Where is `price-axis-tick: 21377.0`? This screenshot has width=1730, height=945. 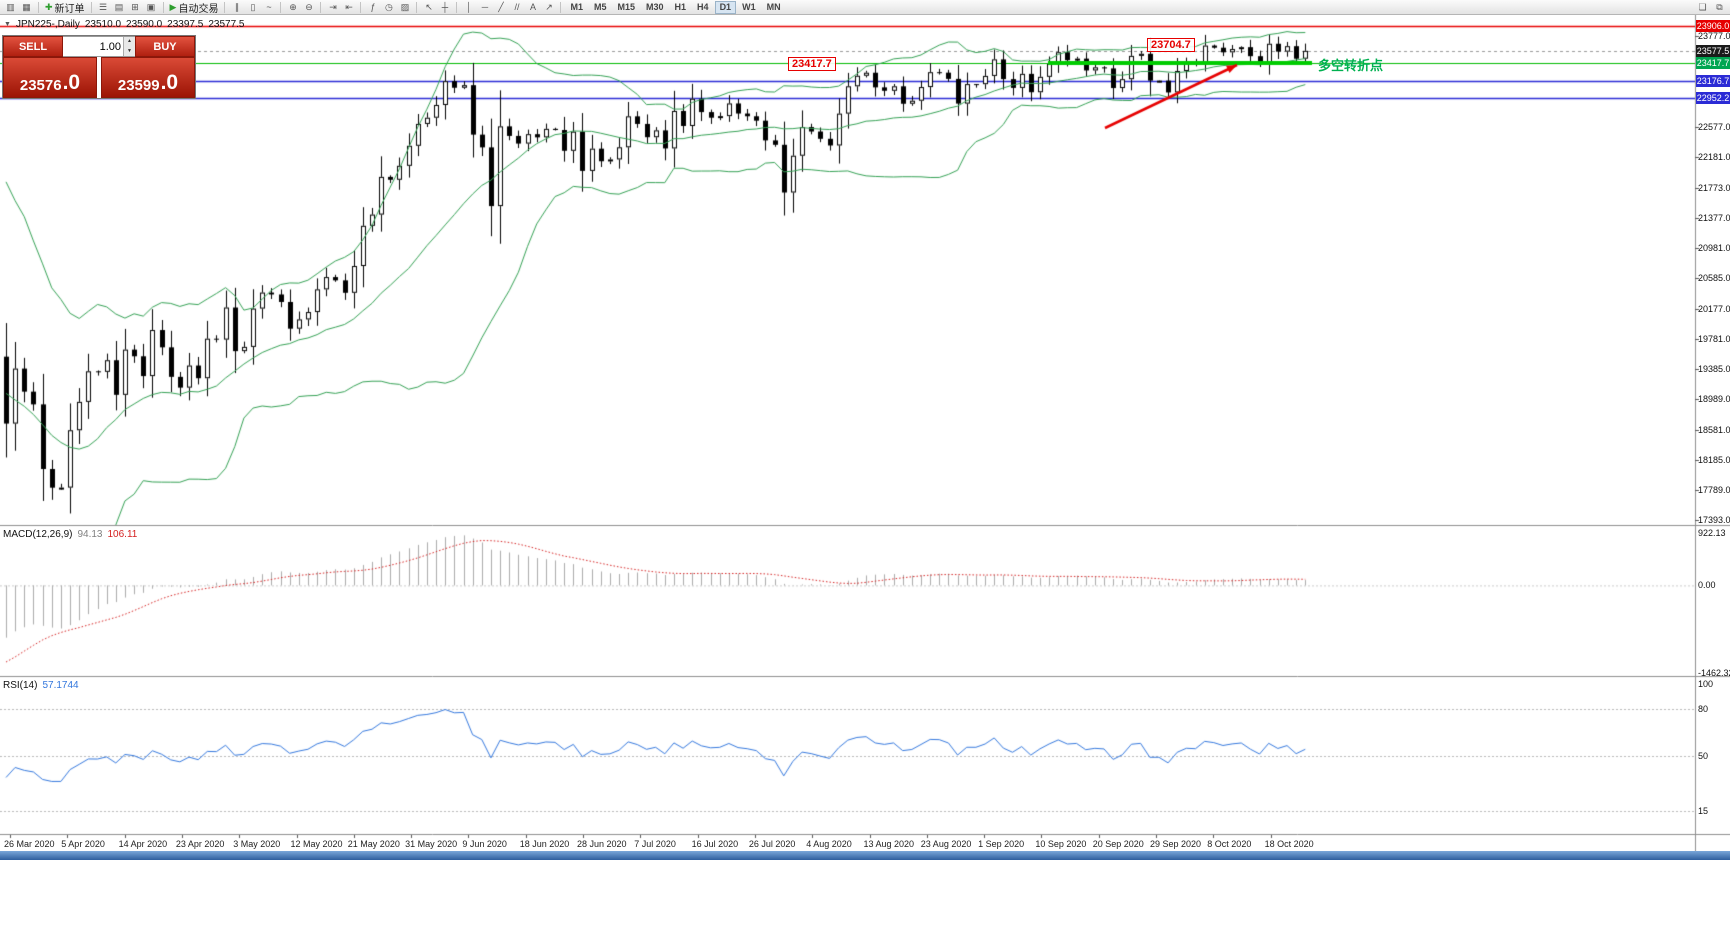
price-axis-tick: 21377.0 is located at coordinates (1714, 217).